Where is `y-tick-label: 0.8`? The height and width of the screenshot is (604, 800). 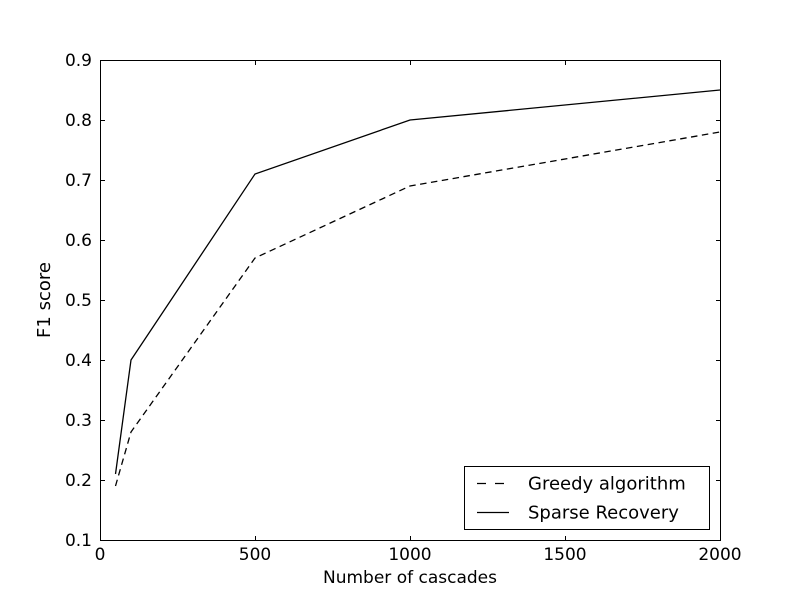 y-tick-label: 0.8 is located at coordinates (78, 121).